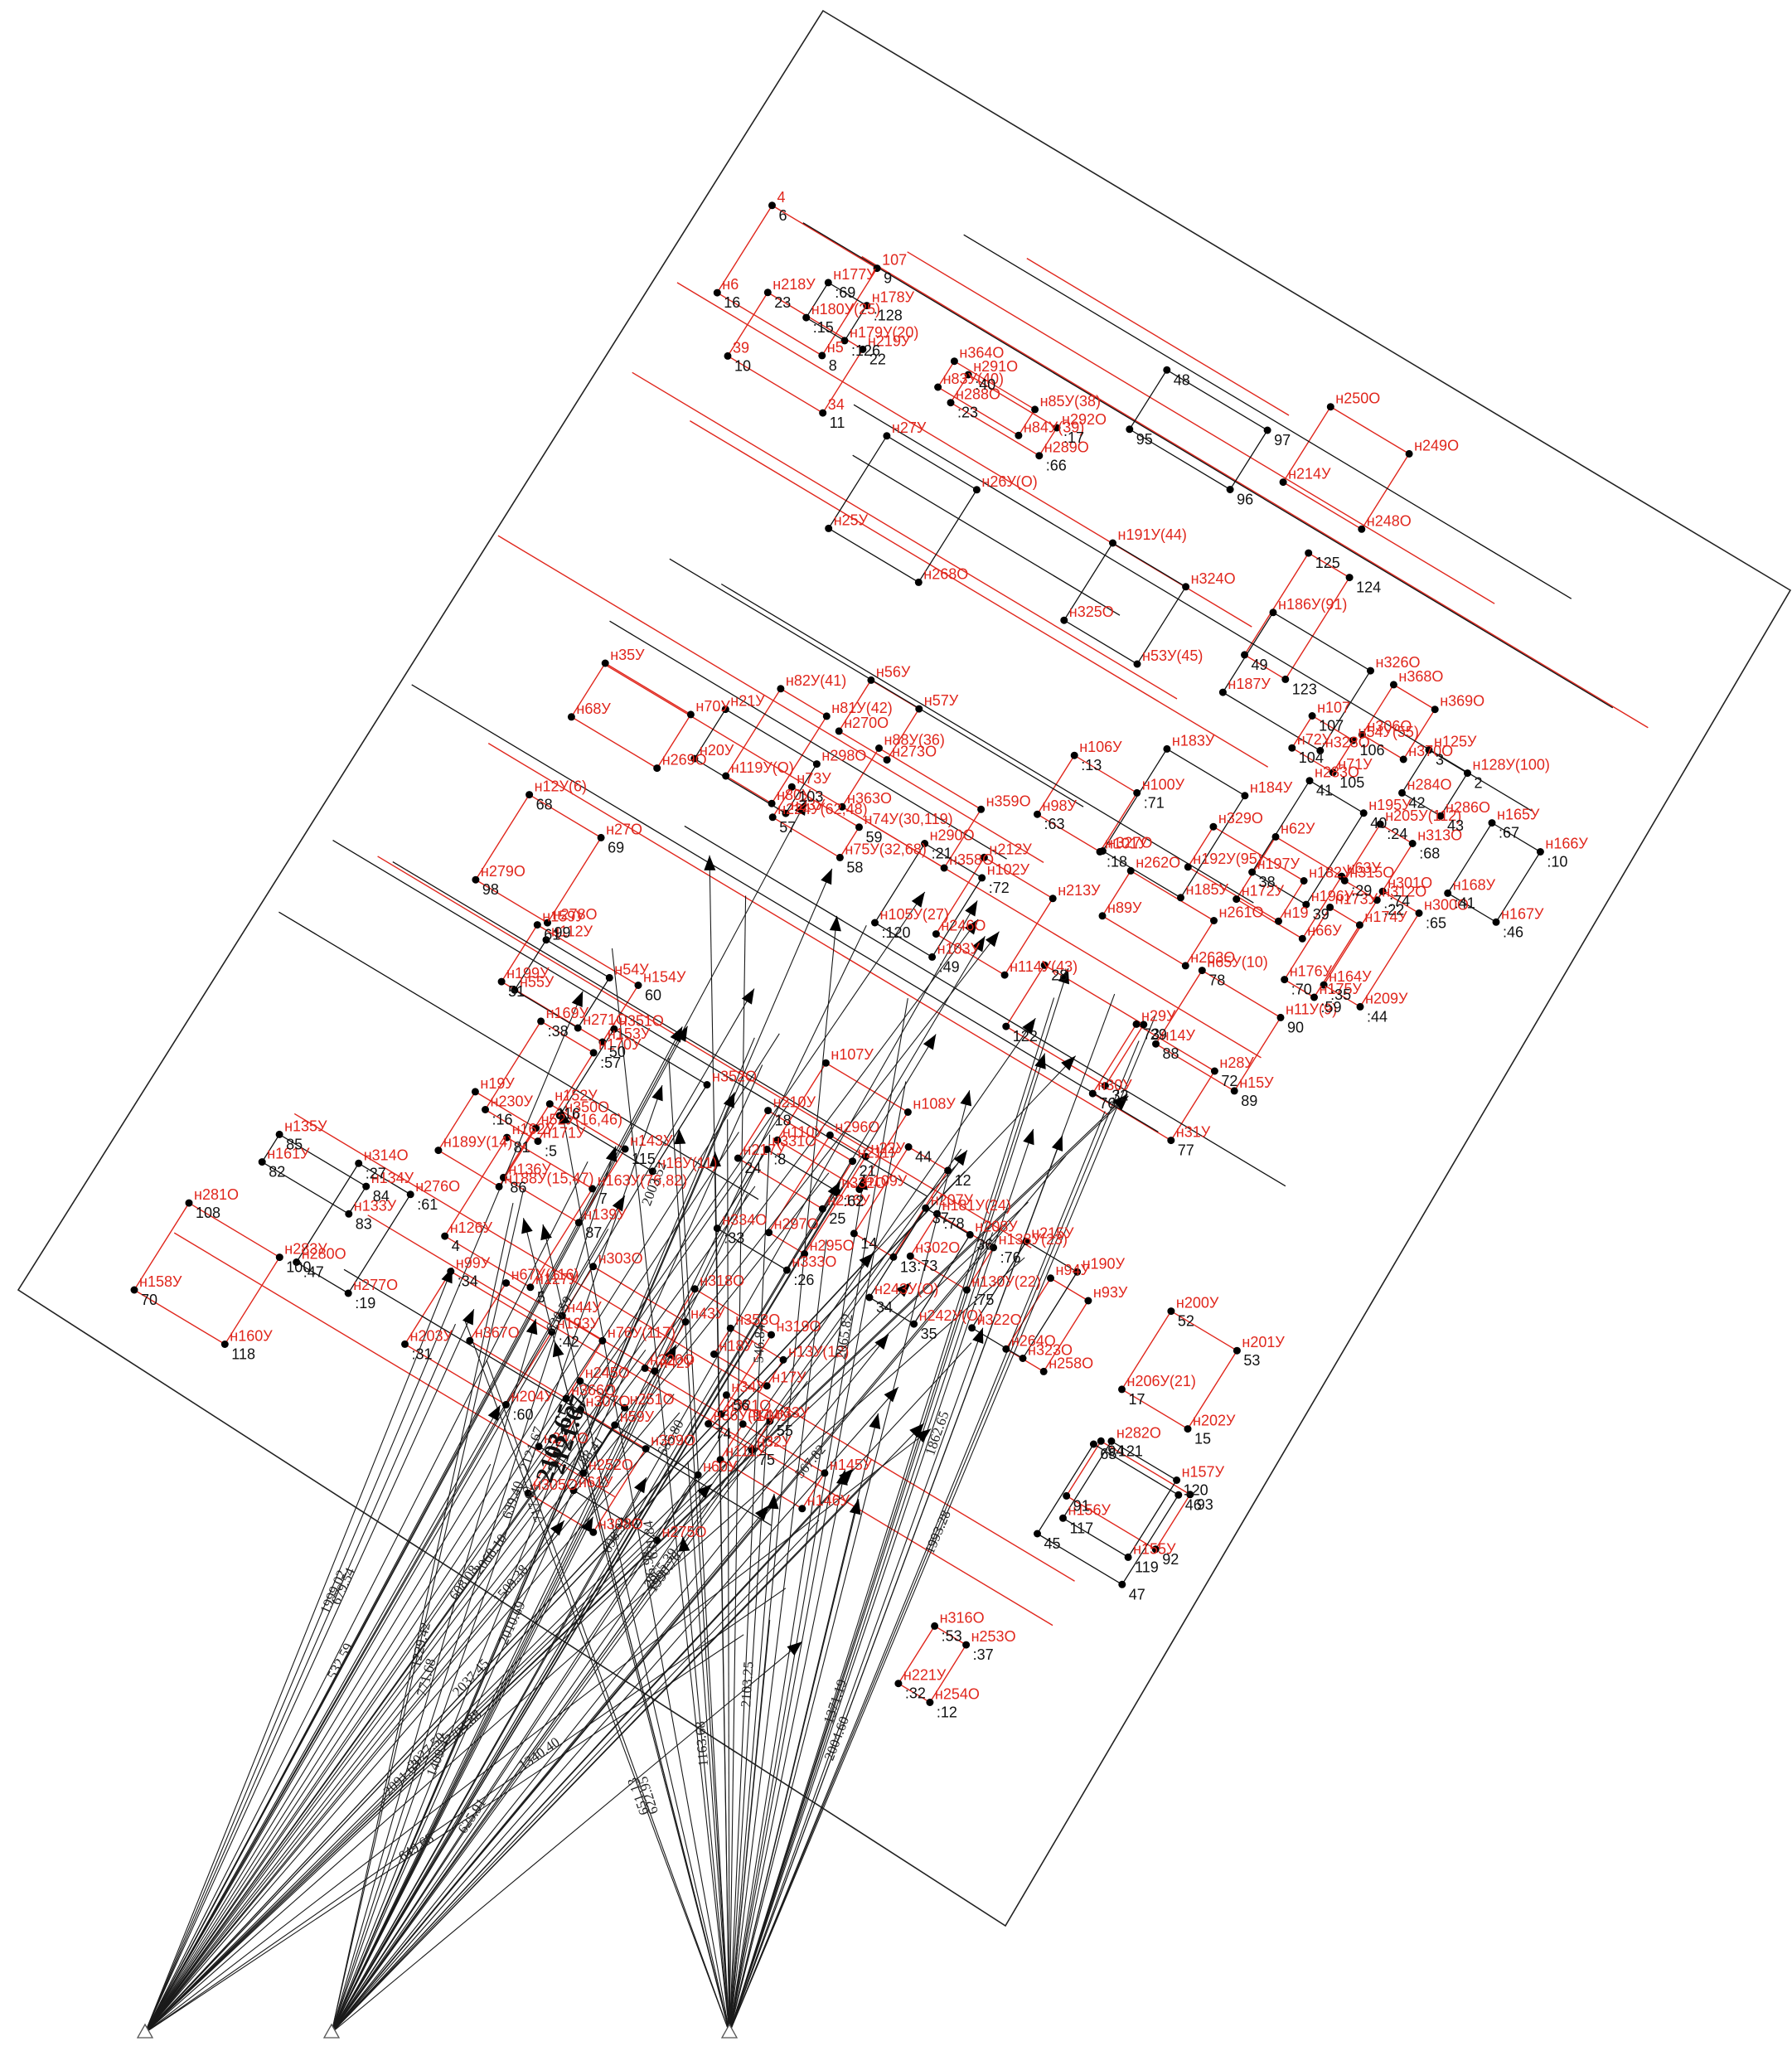 Image resolution: width=1792 pixels, height=2046 pixels. Describe the element at coordinates (1073, 1270) in the screenshot. I see `point-label-red: н94У` at that location.